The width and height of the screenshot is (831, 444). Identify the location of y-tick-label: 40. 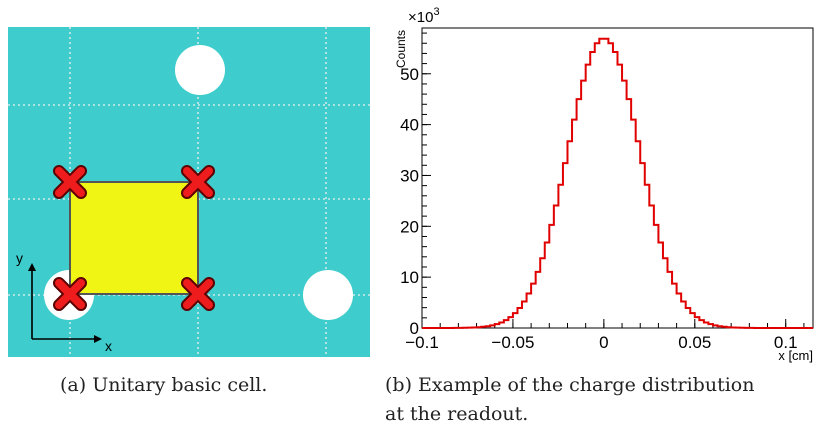
(409, 125).